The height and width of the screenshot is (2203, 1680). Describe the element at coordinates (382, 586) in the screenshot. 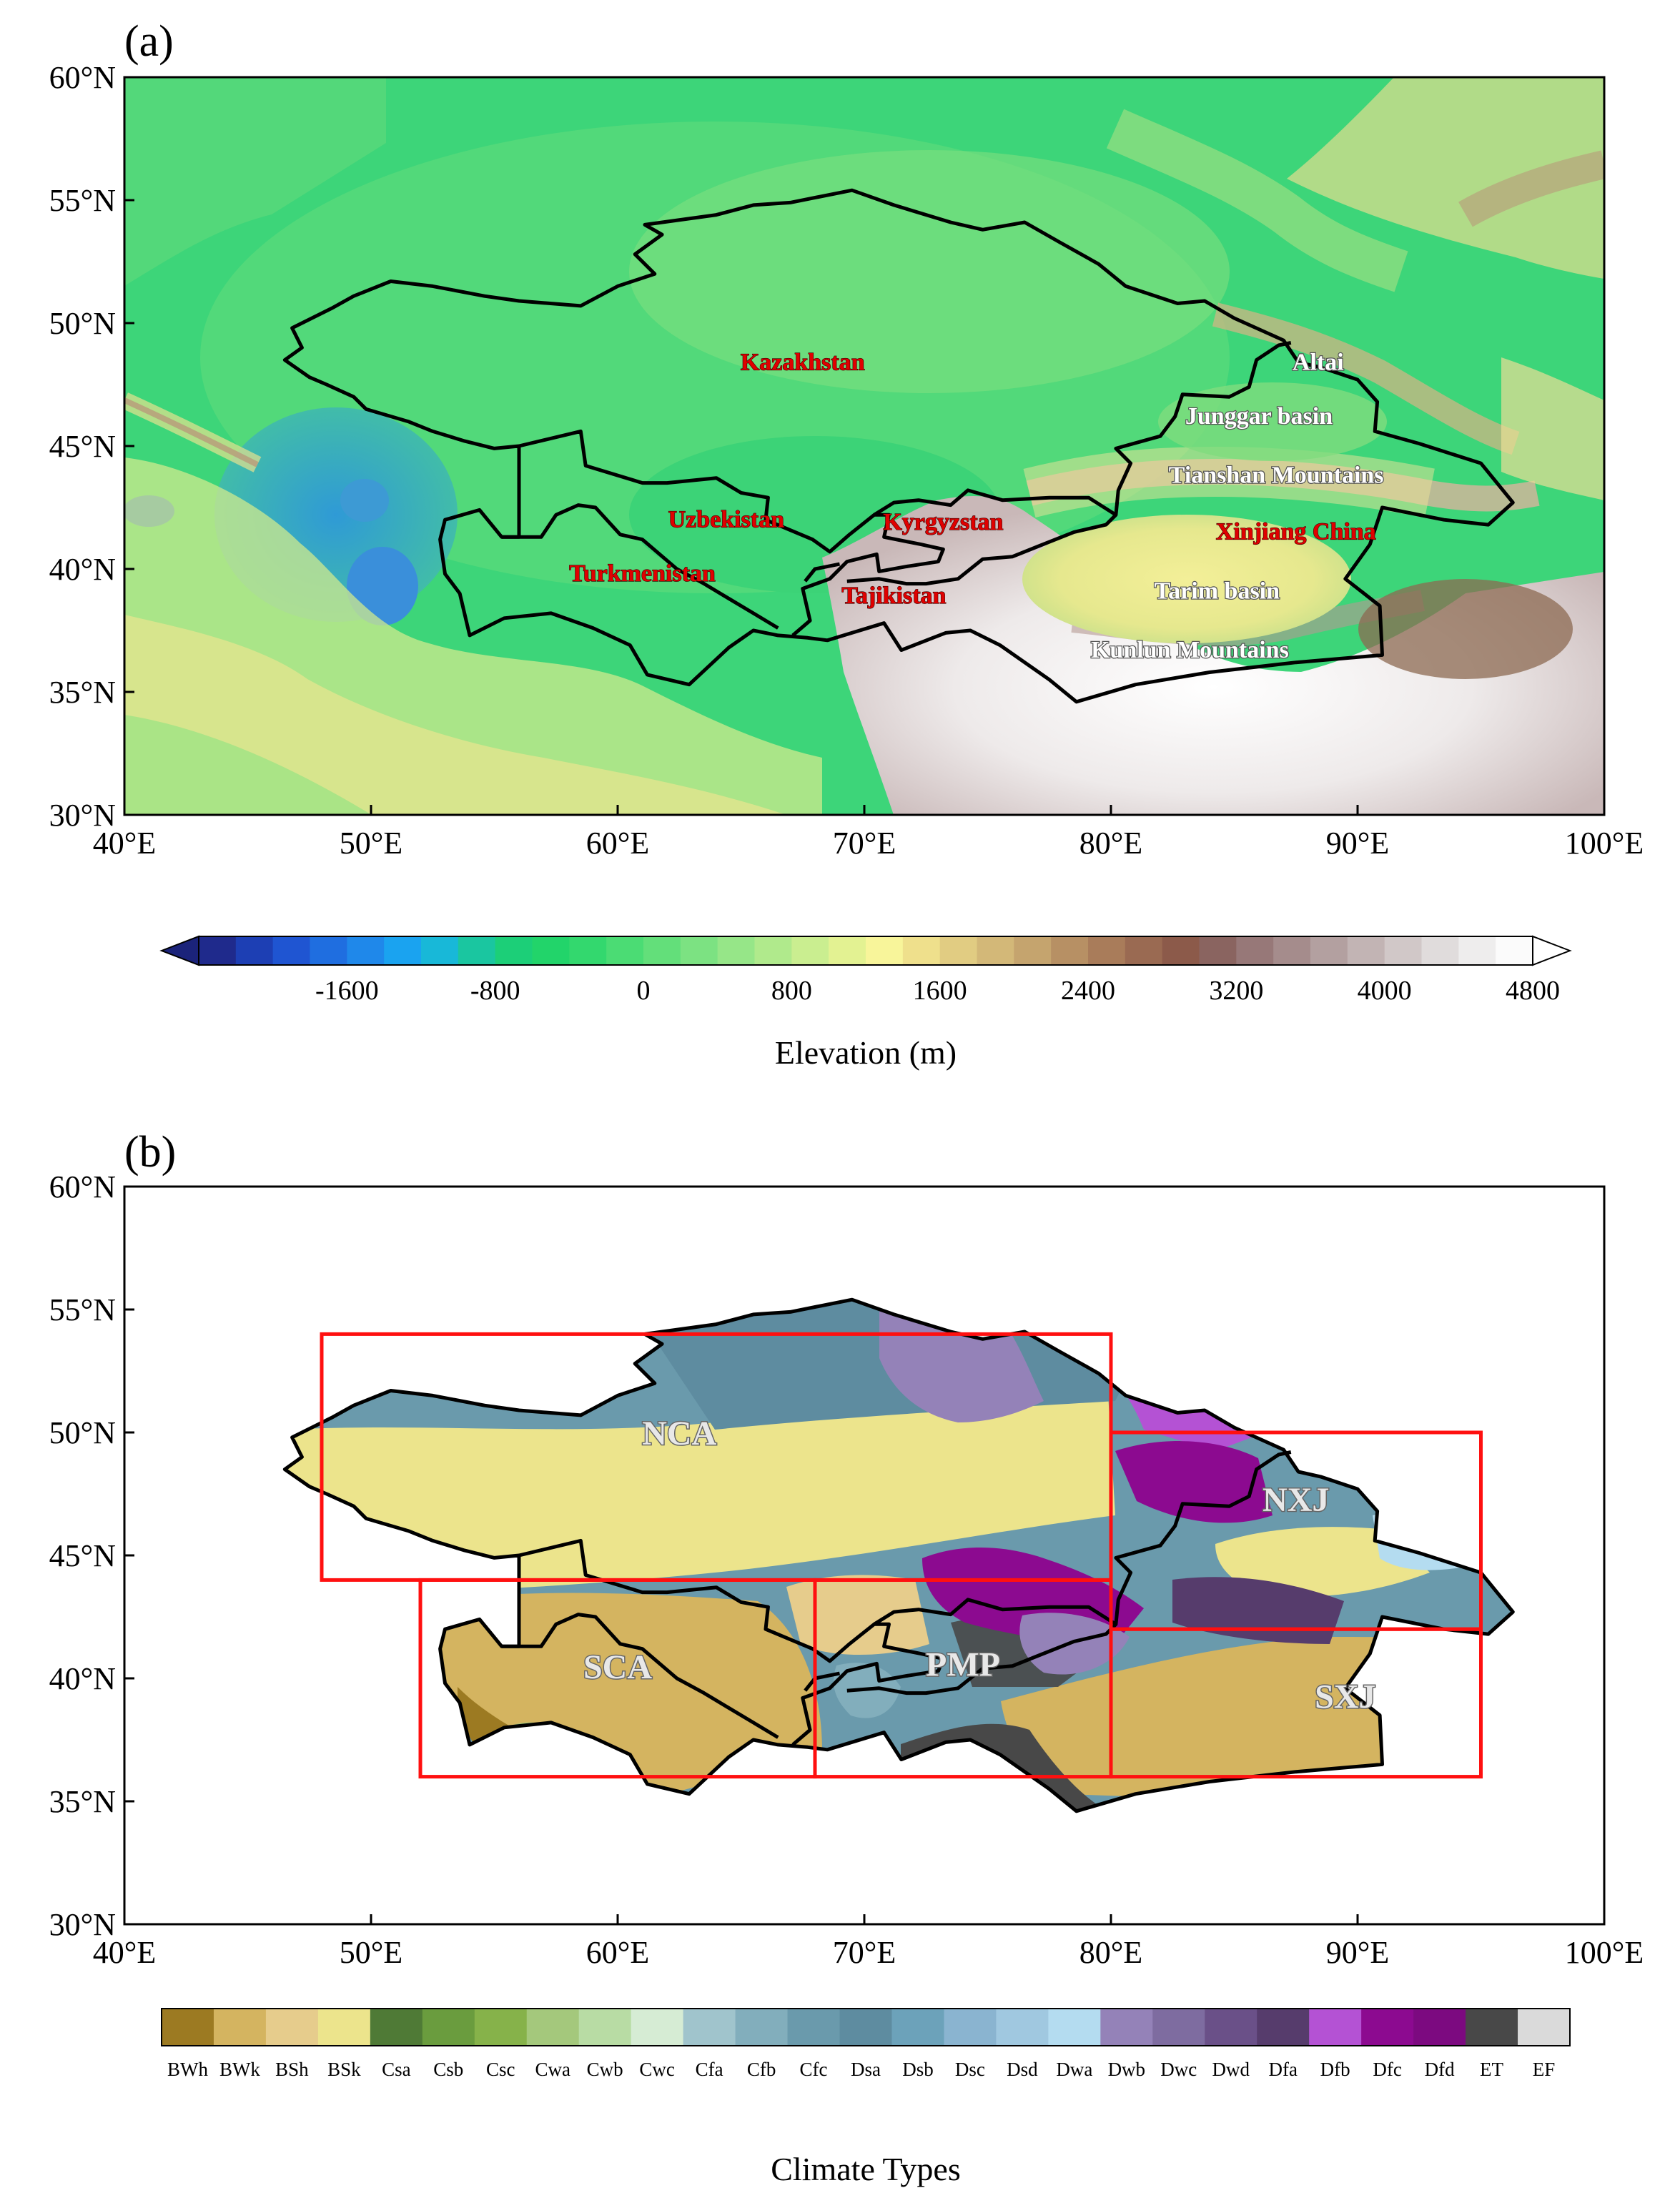

I see `caspian-south` at that location.